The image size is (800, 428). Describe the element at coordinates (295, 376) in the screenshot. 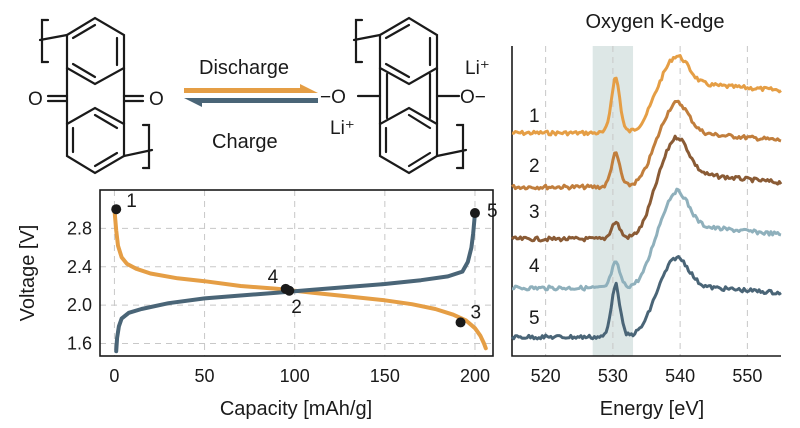

I see `x-tick-label: 100` at that location.